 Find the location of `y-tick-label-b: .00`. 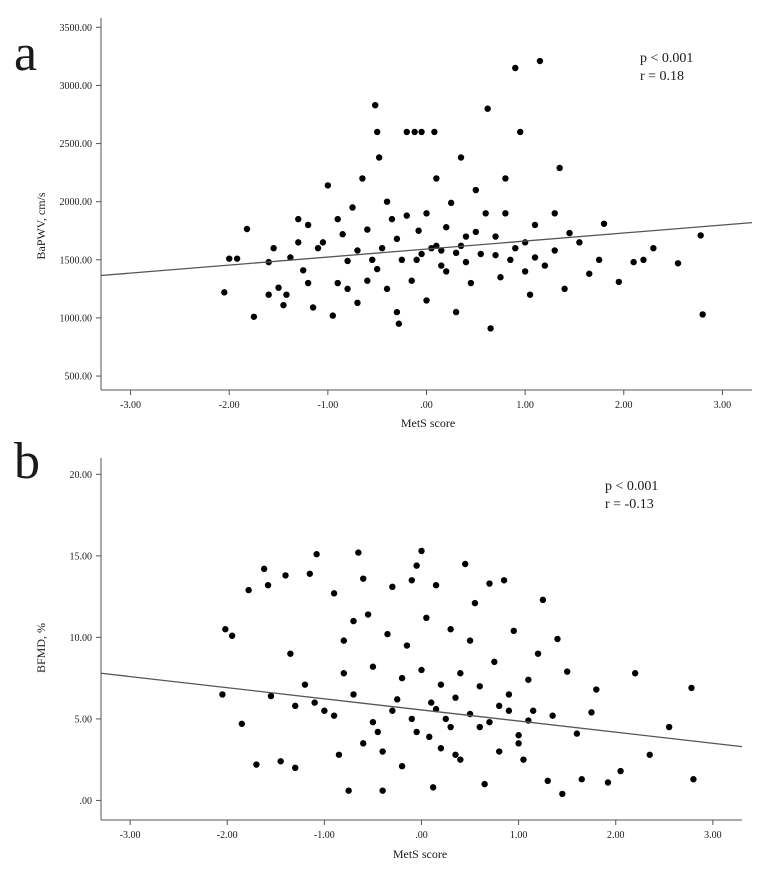

y-tick-label-b: .00 is located at coordinates (86, 801).